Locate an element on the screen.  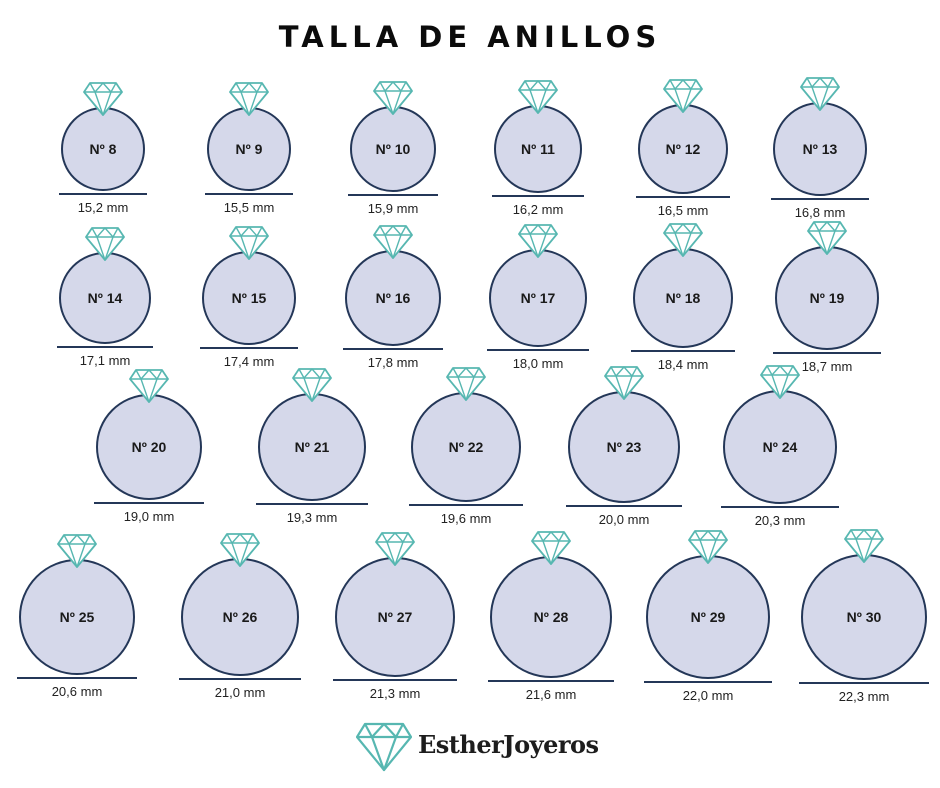
ring-circle: Nº 13 is located at coordinates (820, 149).